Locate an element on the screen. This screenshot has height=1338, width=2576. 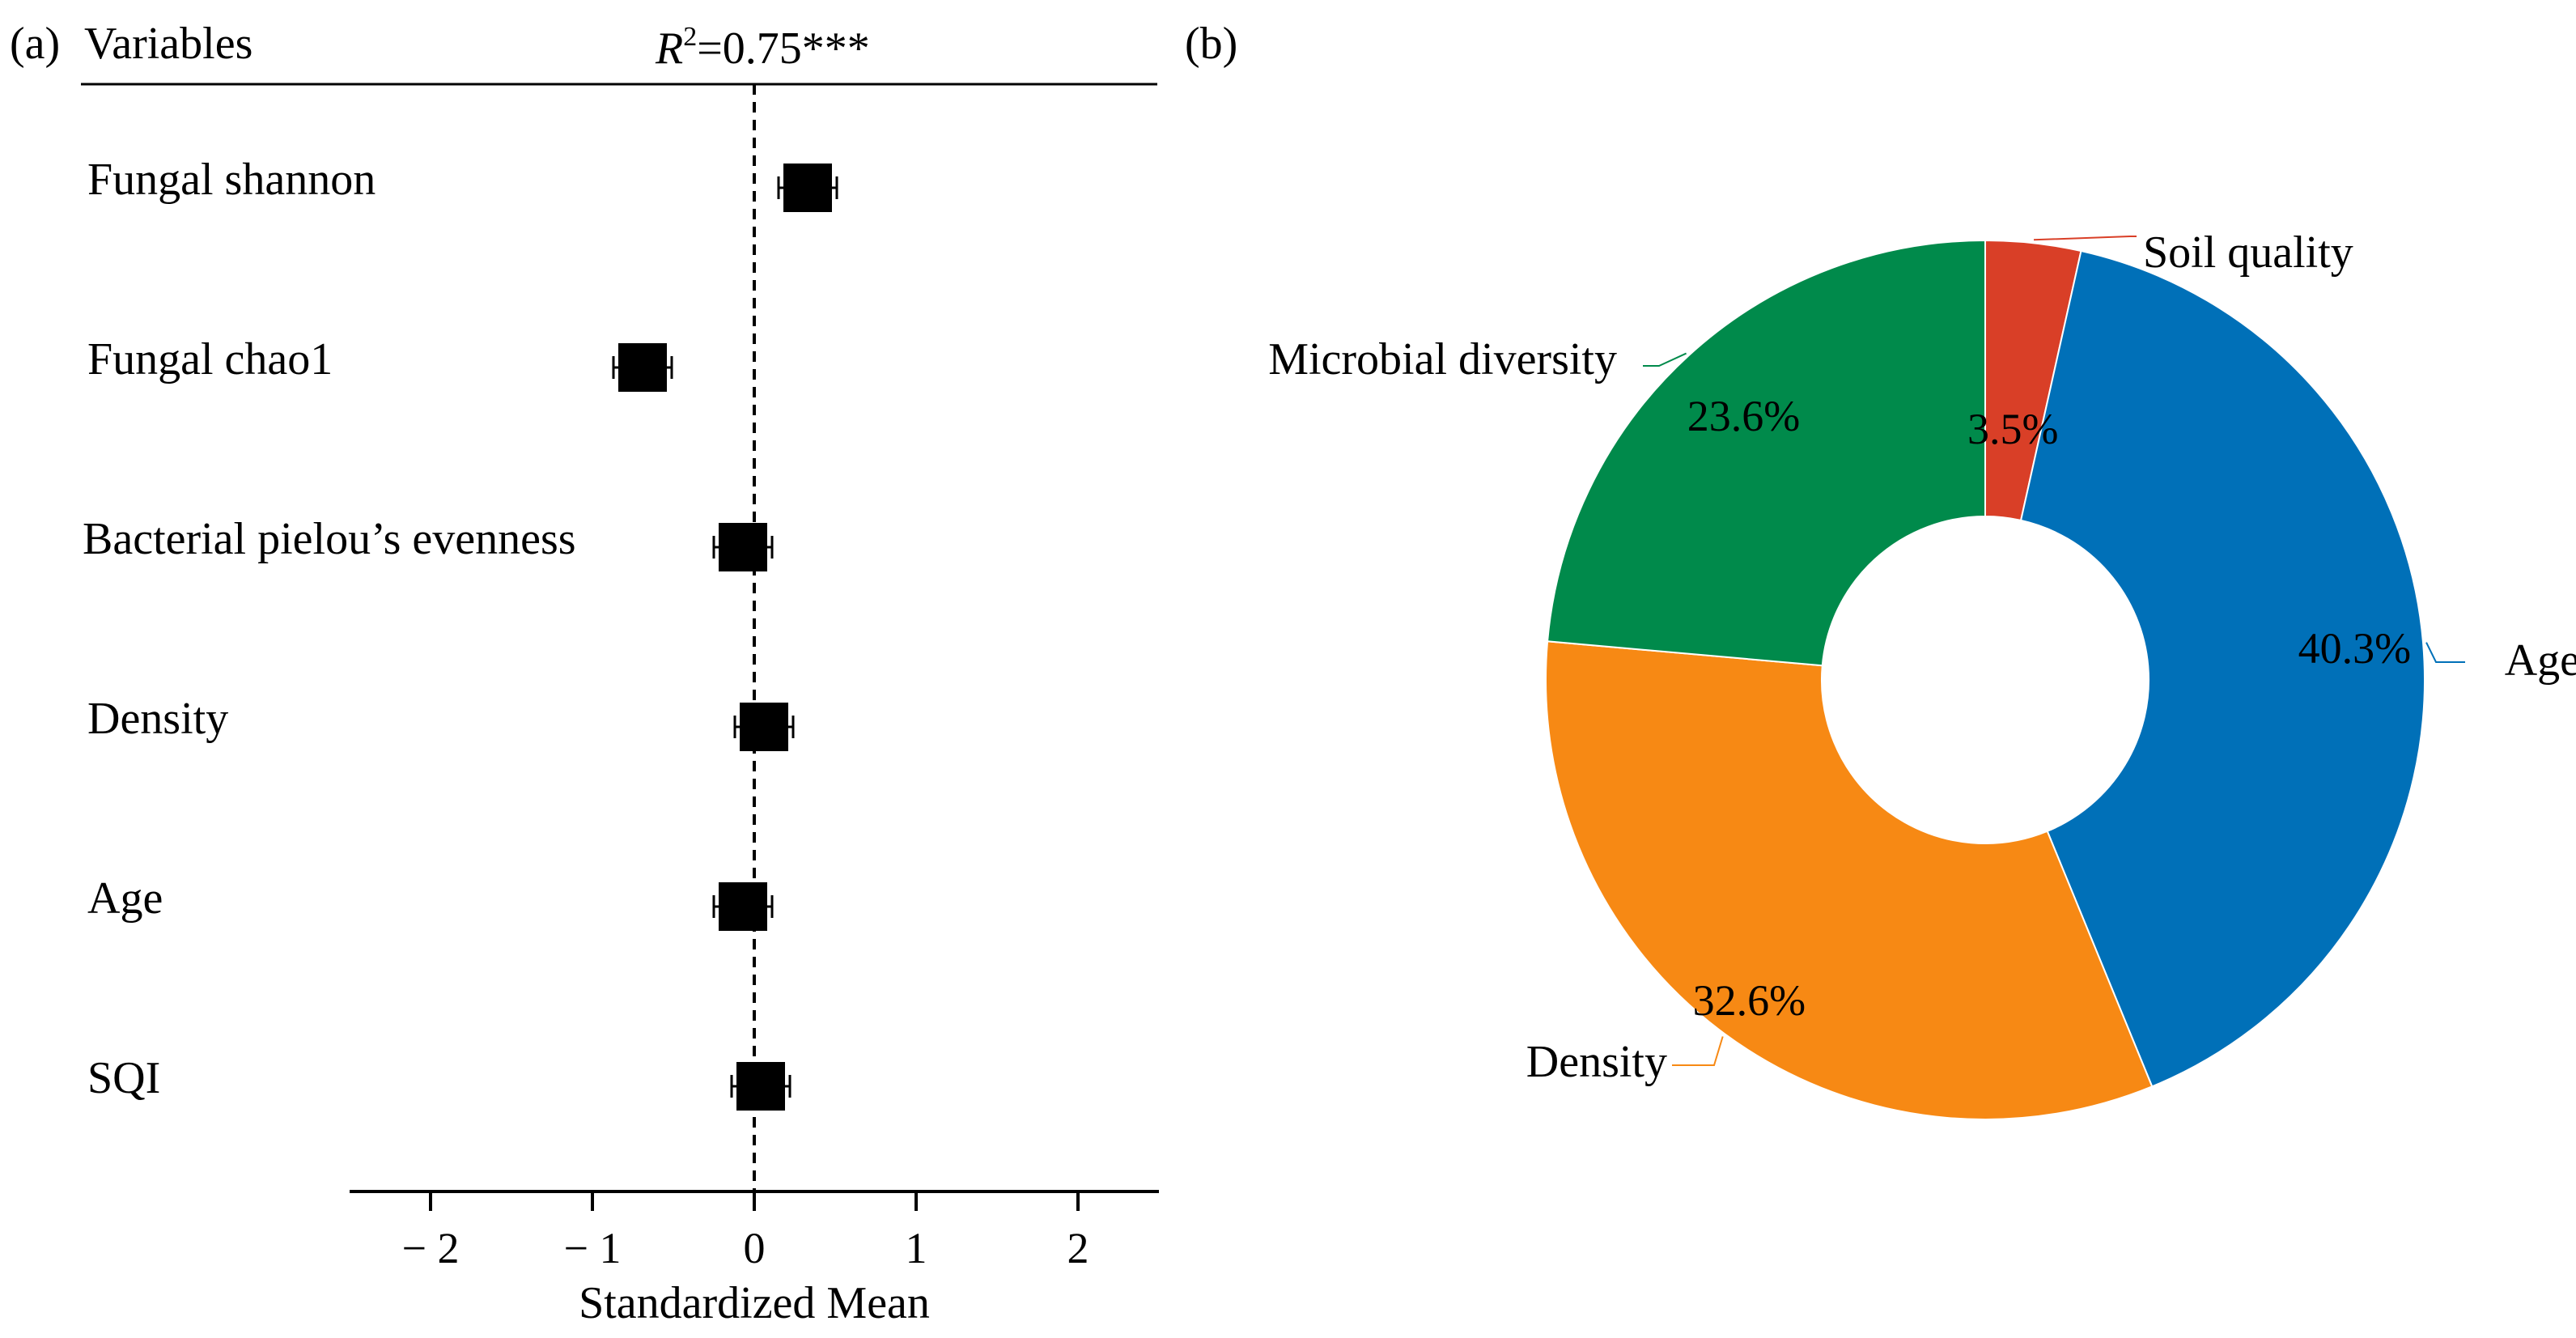
x-axis-ticks: − 2 − 1 0 1 2 is located at coordinates (745, 1231).